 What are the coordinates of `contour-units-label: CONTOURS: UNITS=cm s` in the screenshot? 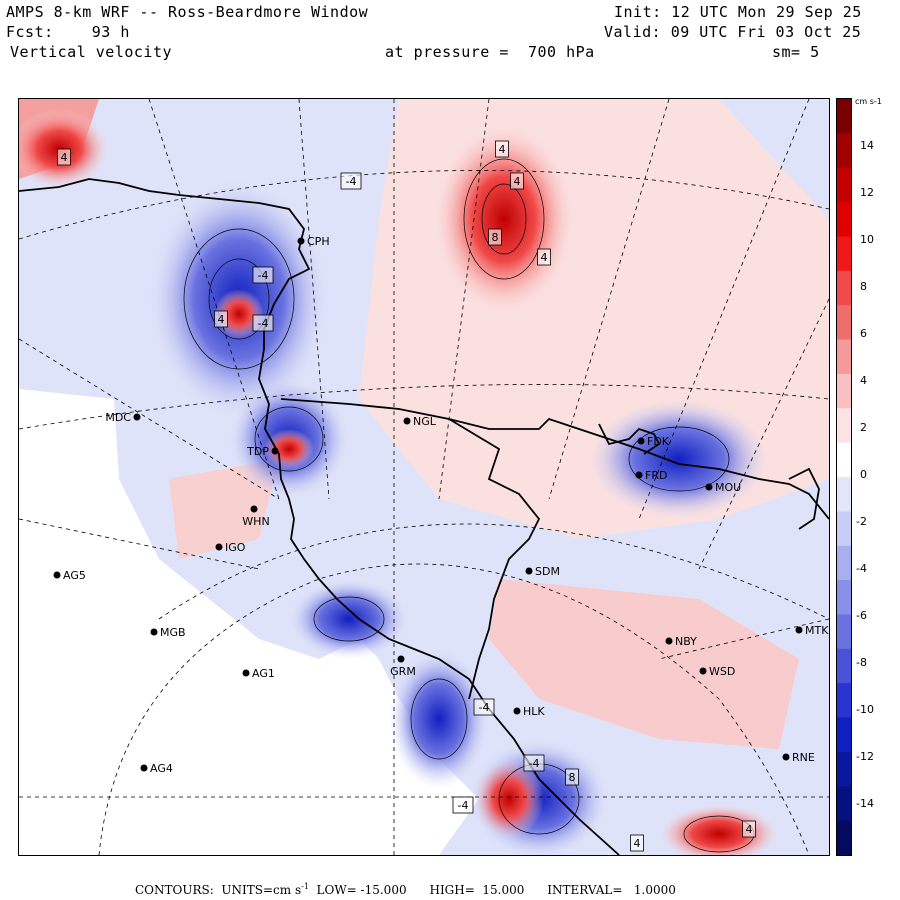 It's located at (218, 890).